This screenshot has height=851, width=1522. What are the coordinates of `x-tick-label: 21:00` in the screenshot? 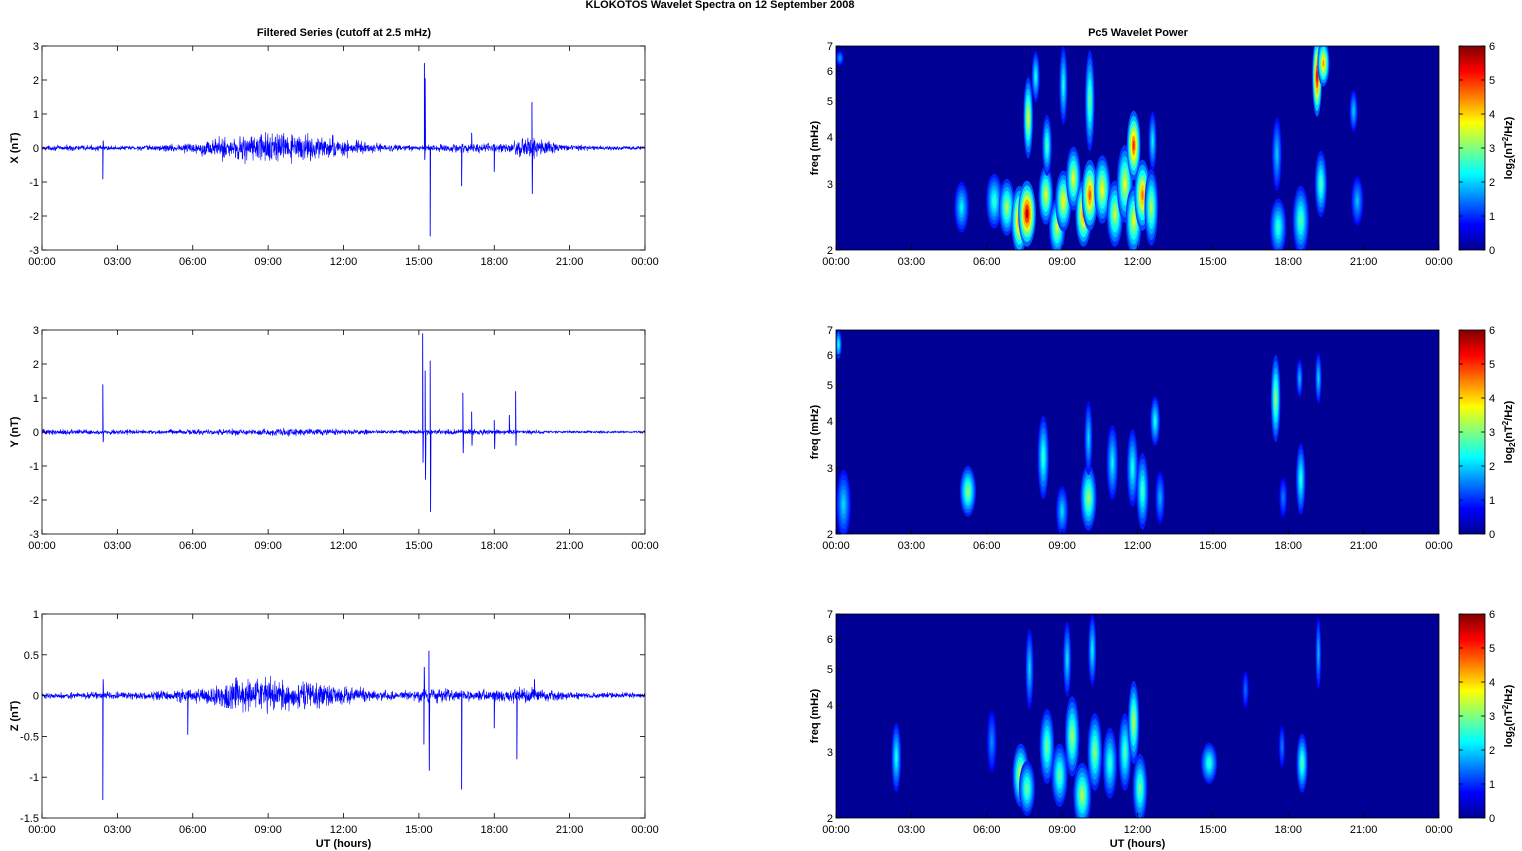 It's located at (570, 262).